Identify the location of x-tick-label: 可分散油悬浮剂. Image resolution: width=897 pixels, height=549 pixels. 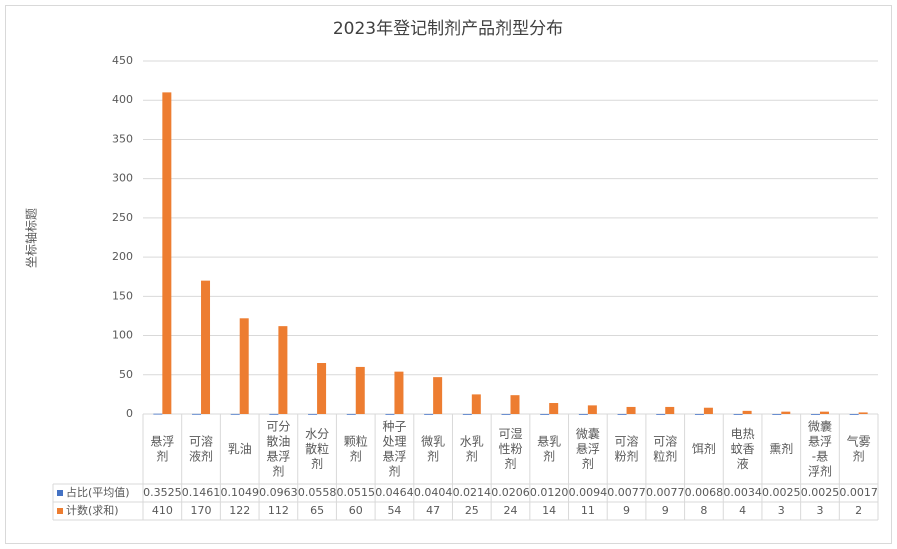
(278, 448).